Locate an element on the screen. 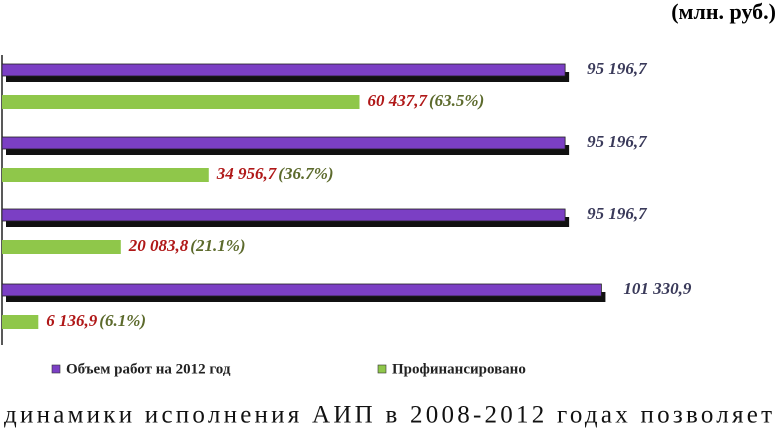 This screenshot has width=780, height=441. percent-label: (21.1%) is located at coordinates (217, 245).